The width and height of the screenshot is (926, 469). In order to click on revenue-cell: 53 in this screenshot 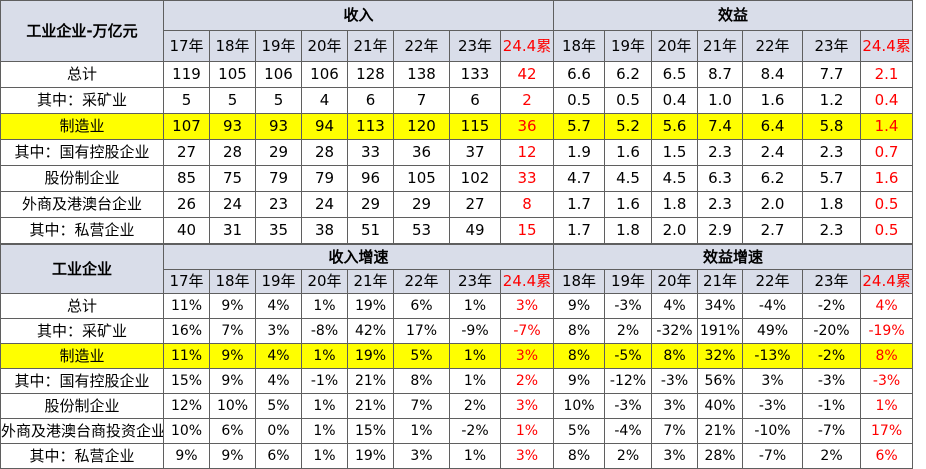, I will do `click(421, 230)`.